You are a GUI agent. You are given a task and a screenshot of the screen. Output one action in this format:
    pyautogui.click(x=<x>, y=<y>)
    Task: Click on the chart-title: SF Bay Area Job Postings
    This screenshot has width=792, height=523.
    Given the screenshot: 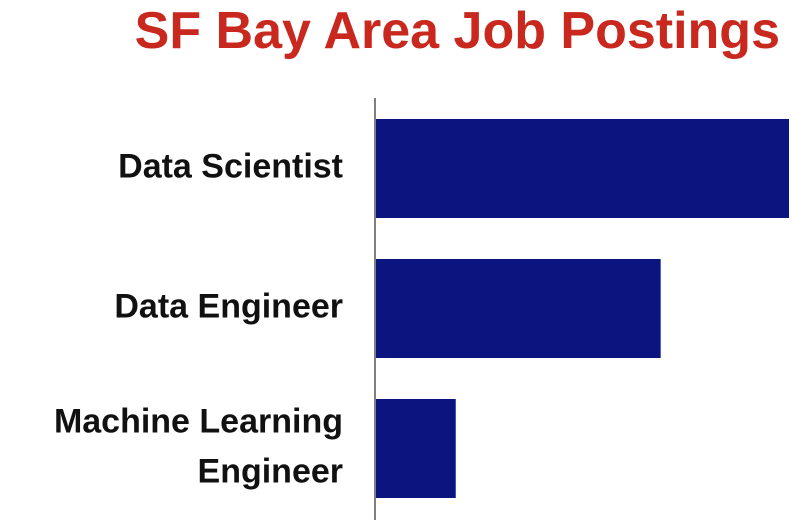 What is the action you would take?
    pyautogui.click(x=457, y=31)
    